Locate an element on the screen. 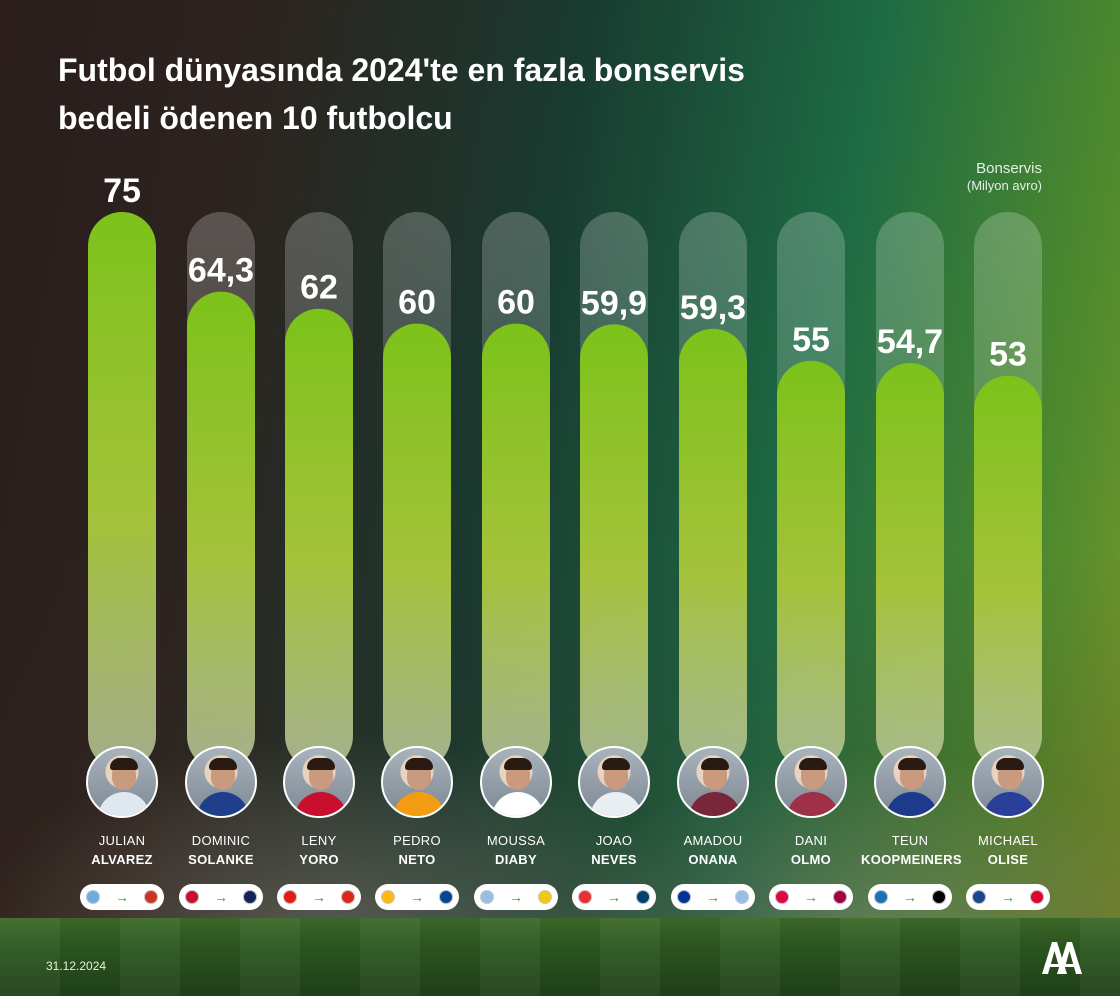 This screenshot has width=1120, height=996. player-name: MICHAEL OLISE is located at coordinates (1008, 850).